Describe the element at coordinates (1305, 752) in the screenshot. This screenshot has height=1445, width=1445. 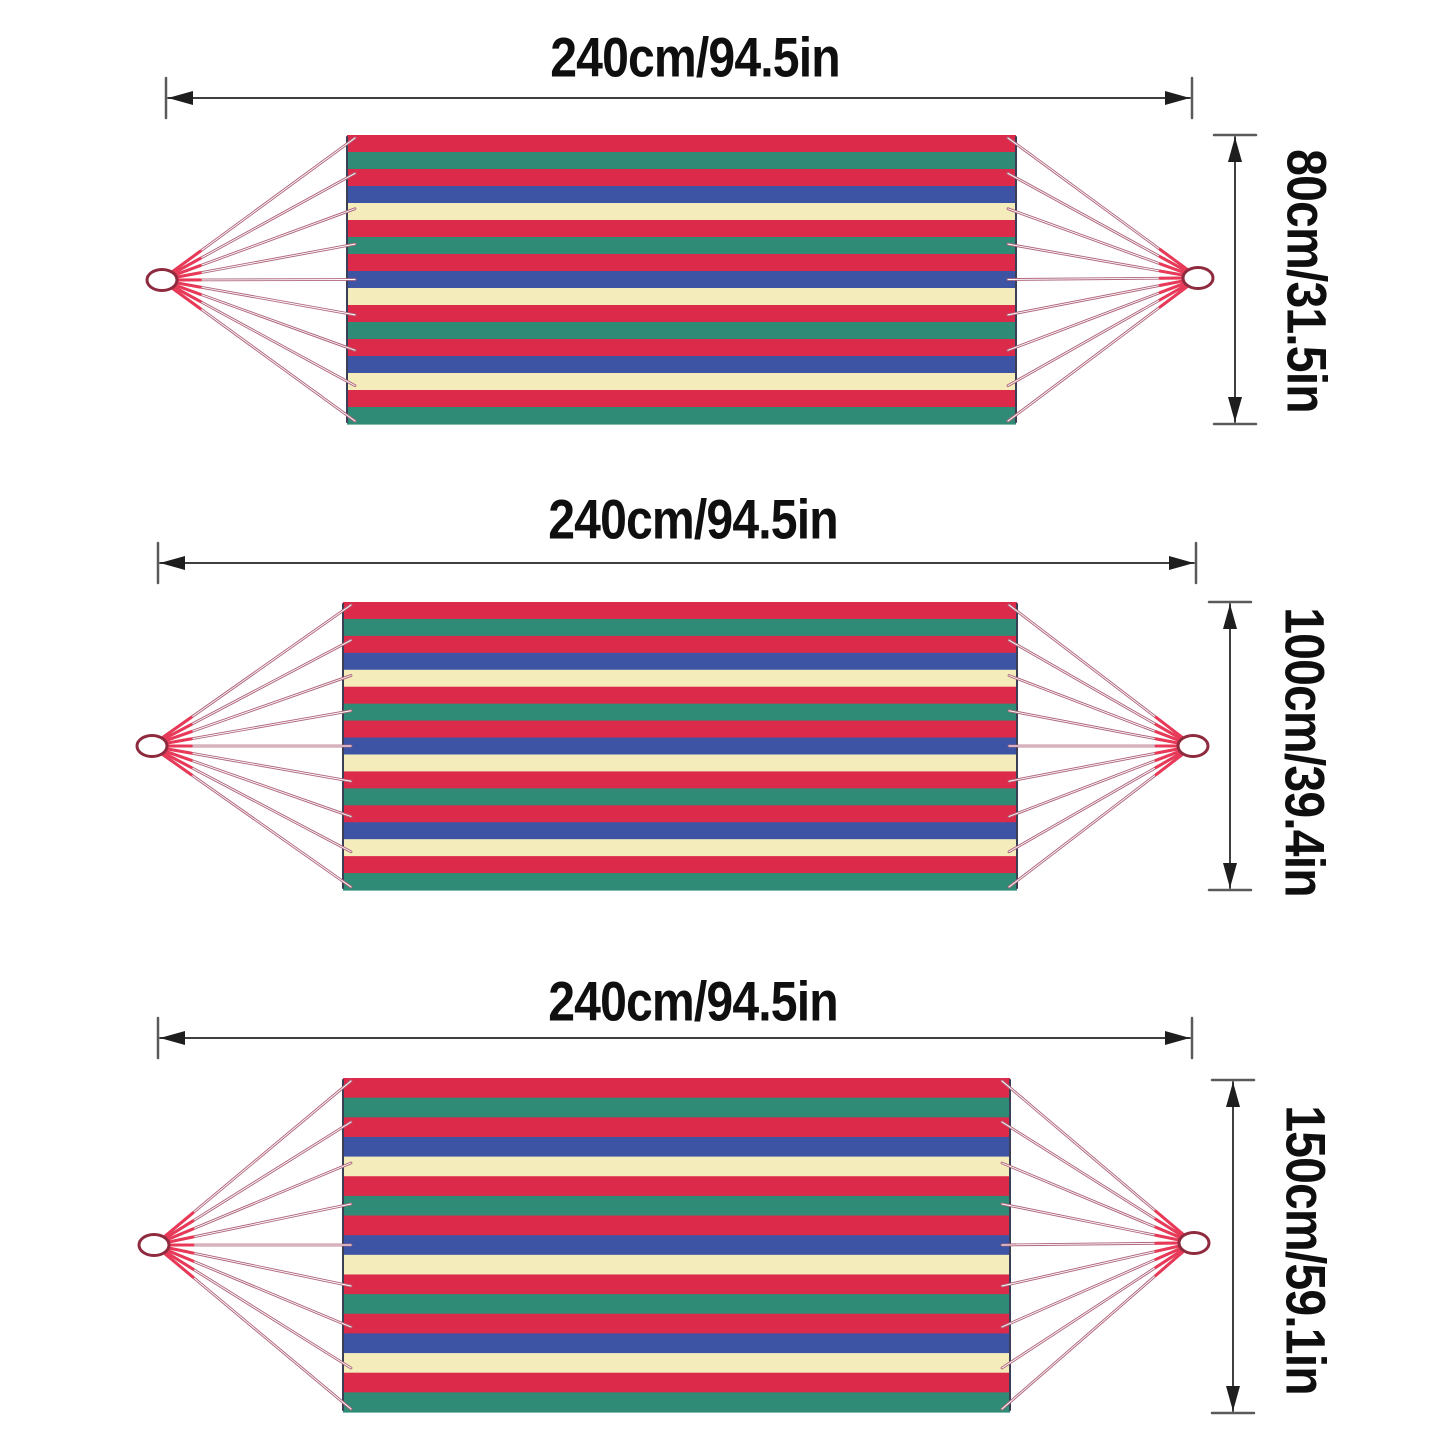
I see `hammock-2-height-label: 100cm/39.4in` at that location.